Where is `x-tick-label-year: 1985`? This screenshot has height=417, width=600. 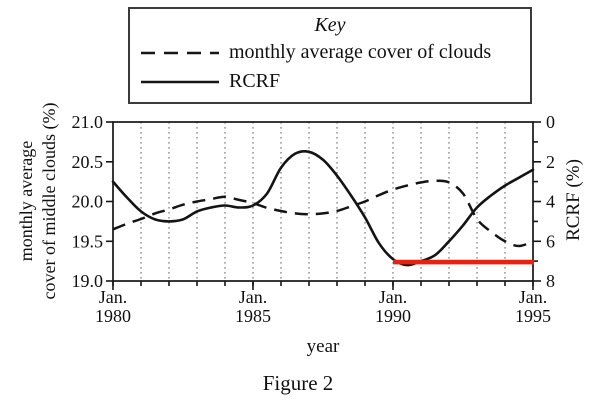
x-tick-label-year: 1985 is located at coordinates (253, 316).